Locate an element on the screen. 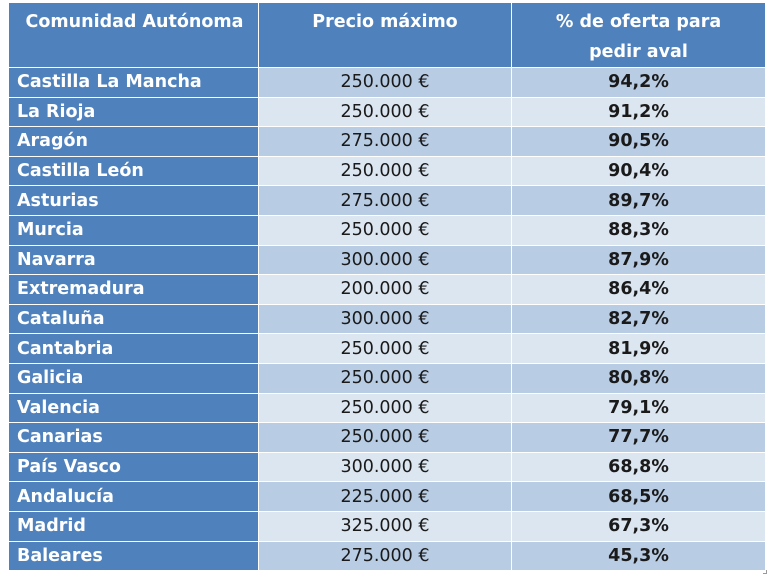 The height and width of the screenshot is (574, 768). region-cell: Asturias is located at coordinates (133, 200).